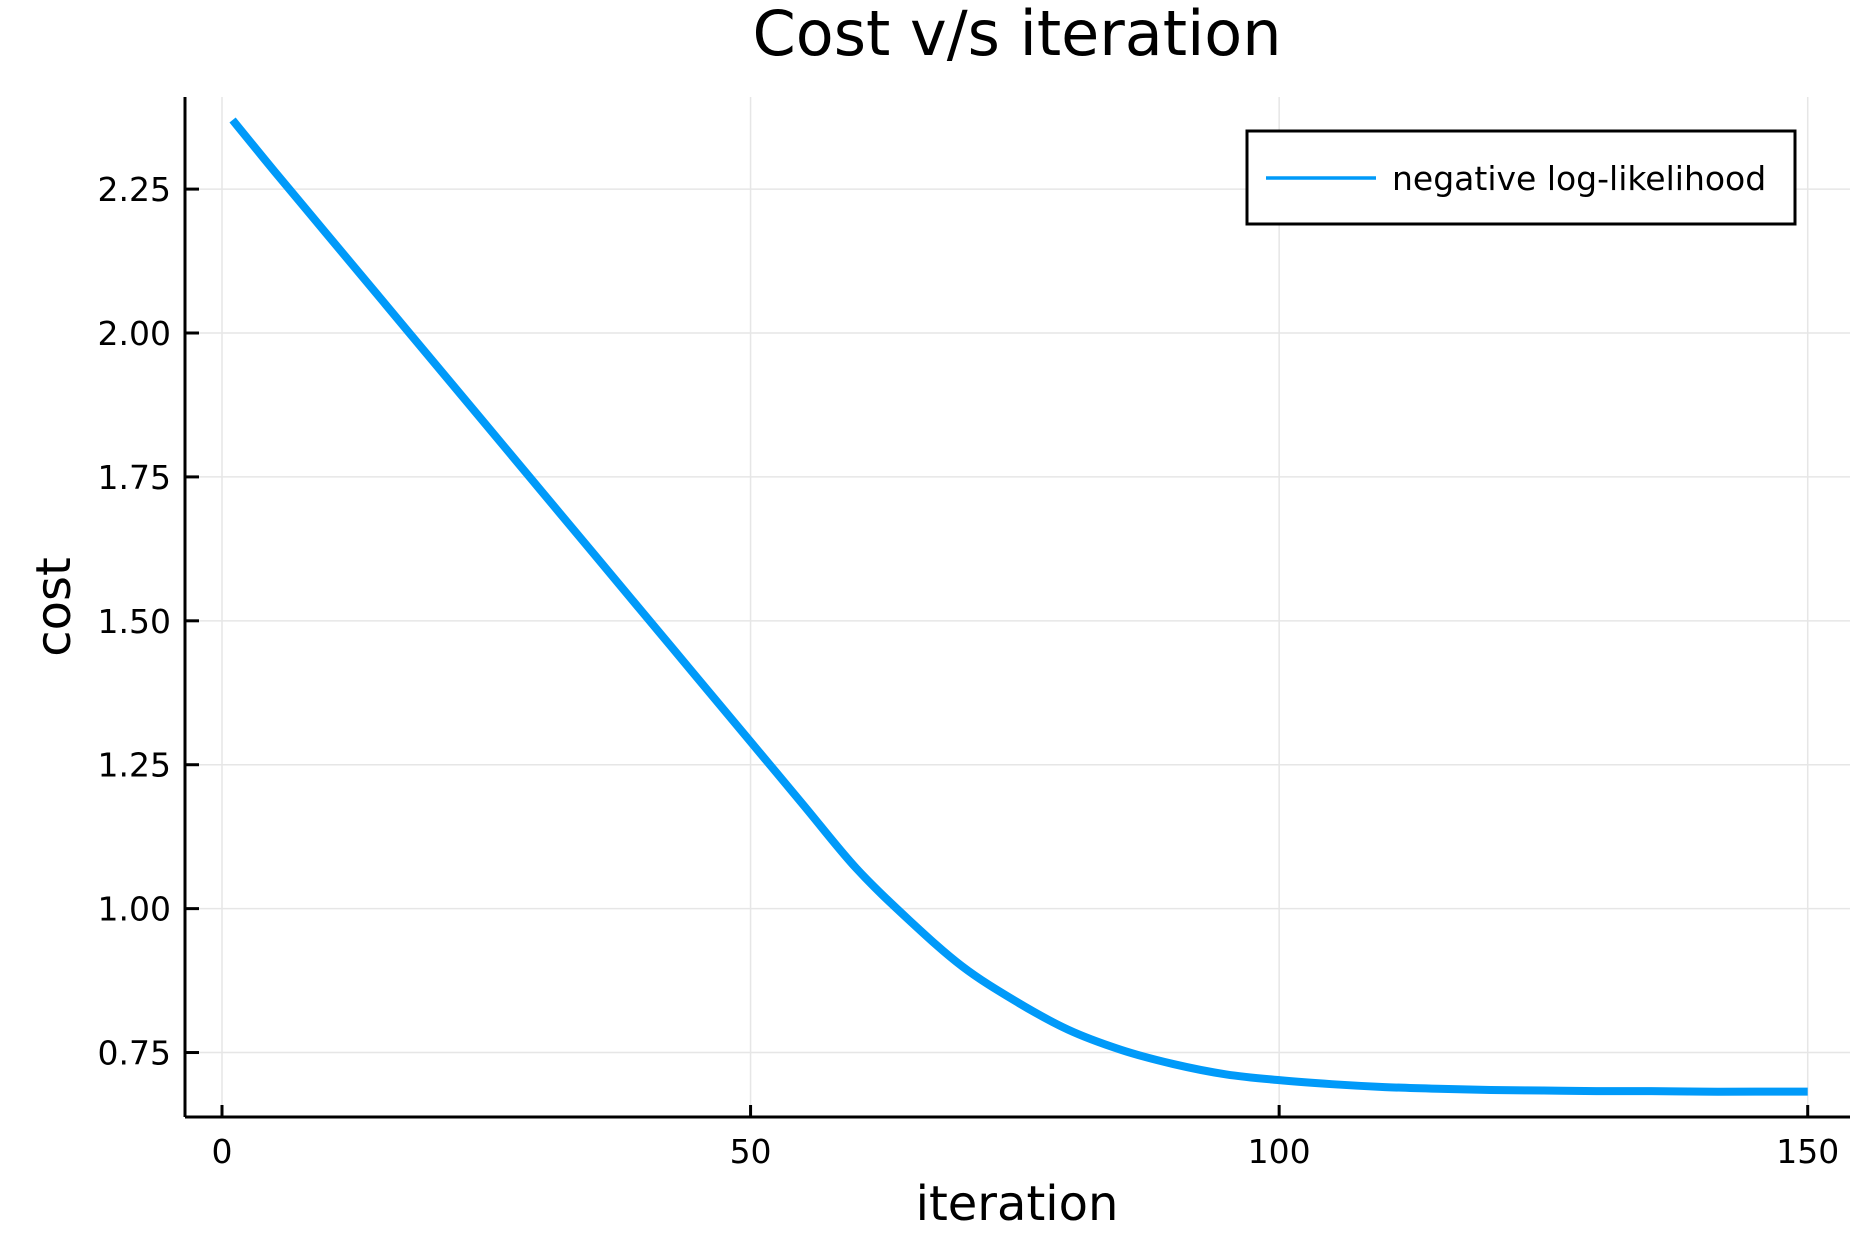  Describe the element at coordinates (54, 607) in the screenshot. I see `y-axis-label: cost` at that location.